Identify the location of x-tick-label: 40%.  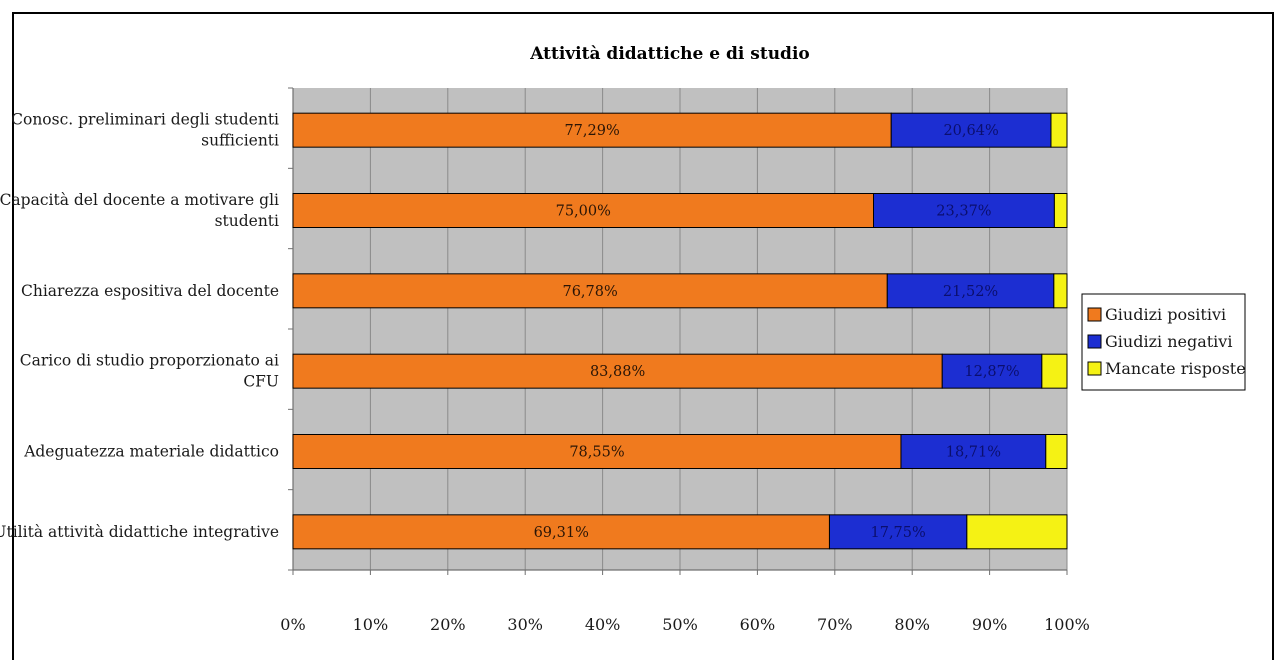
(603, 624).